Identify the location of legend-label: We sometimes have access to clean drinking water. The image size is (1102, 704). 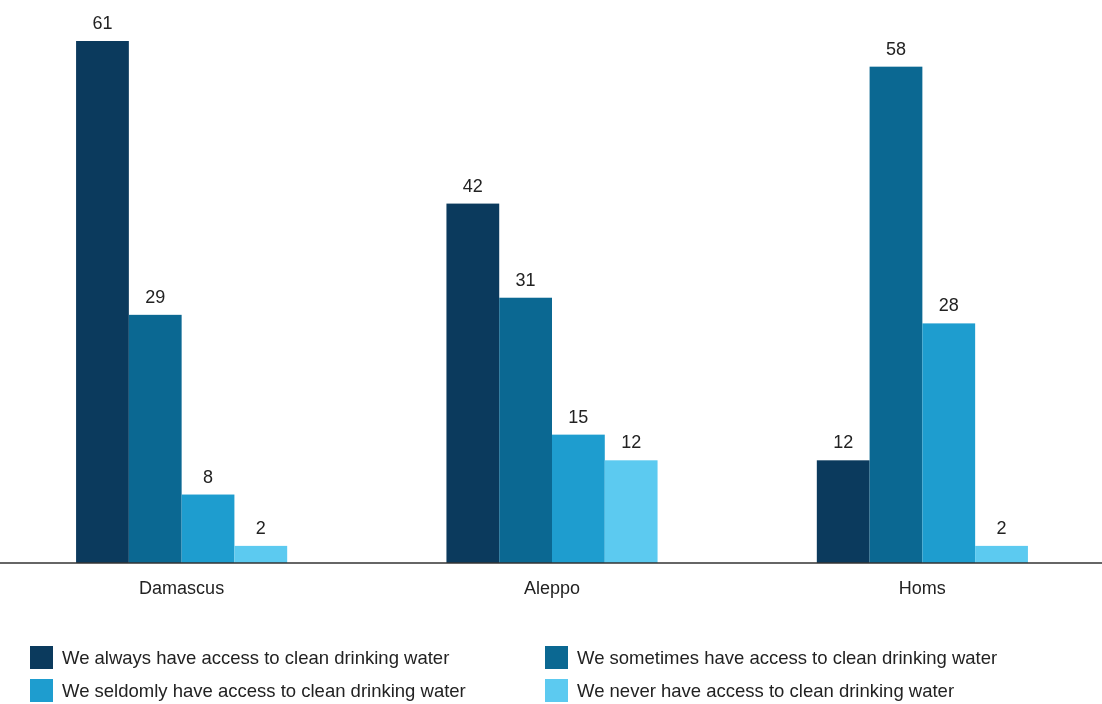
(787, 657).